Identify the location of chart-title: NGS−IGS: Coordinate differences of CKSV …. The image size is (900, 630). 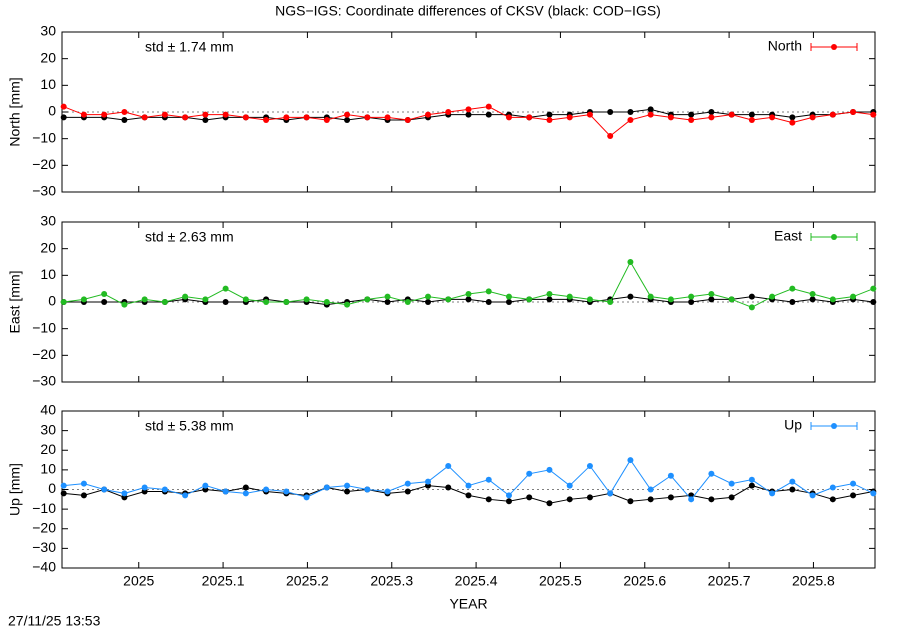
(468, 11).